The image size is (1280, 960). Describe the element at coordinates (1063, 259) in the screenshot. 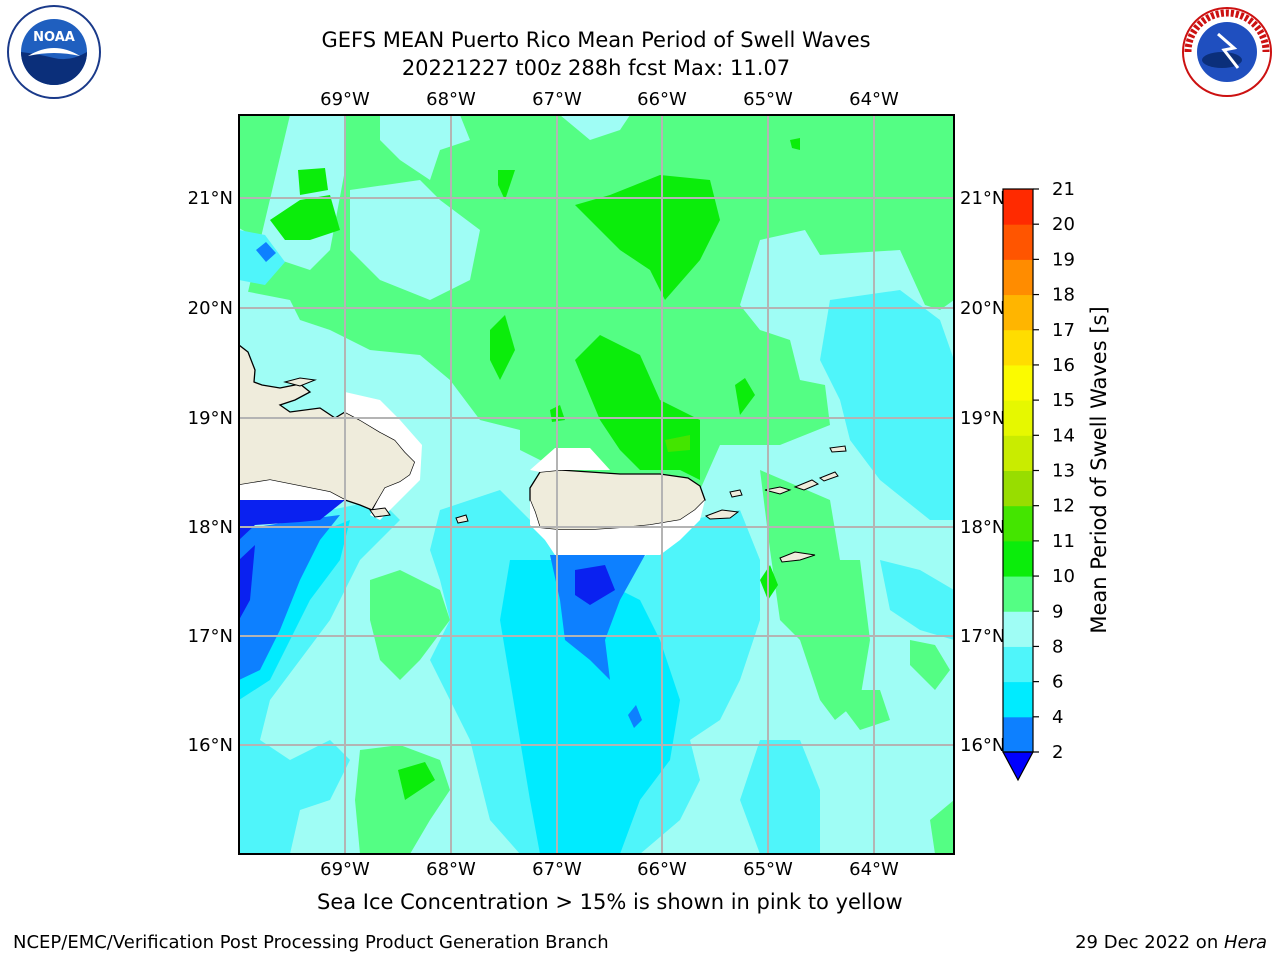

I see `colorbar-tick-label: 19` at that location.